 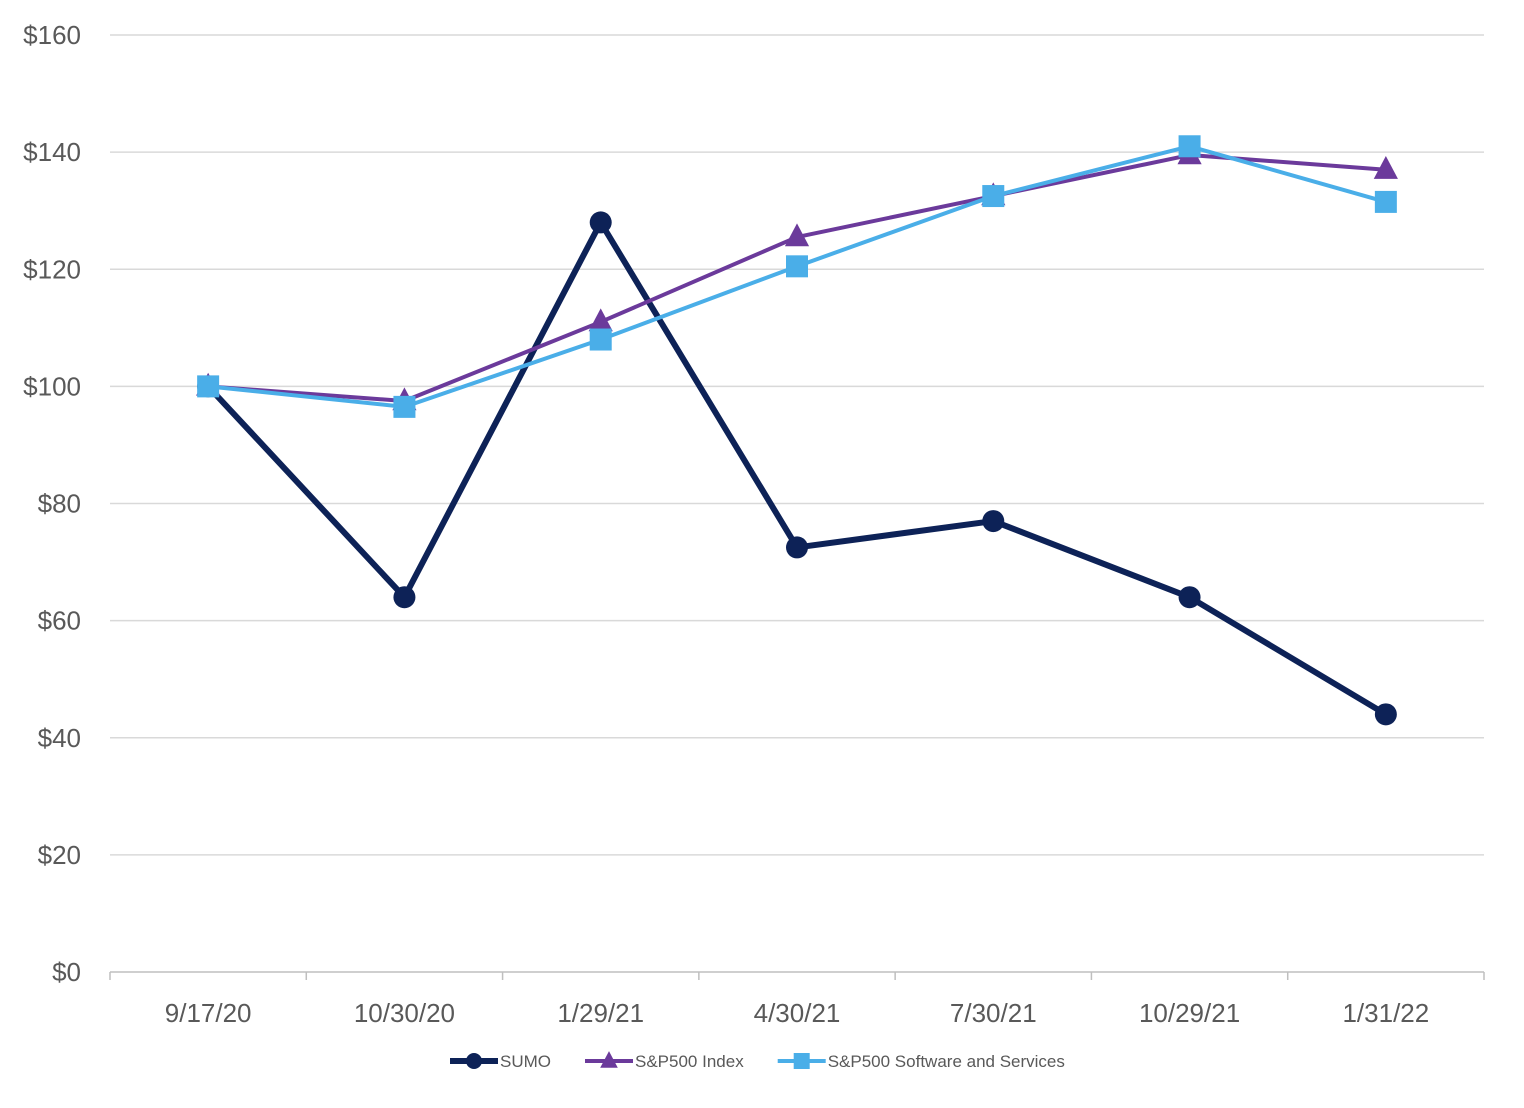 What do you see at coordinates (600, 1013) in the screenshot?
I see `x-tick-label: 1/29/21` at bounding box center [600, 1013].